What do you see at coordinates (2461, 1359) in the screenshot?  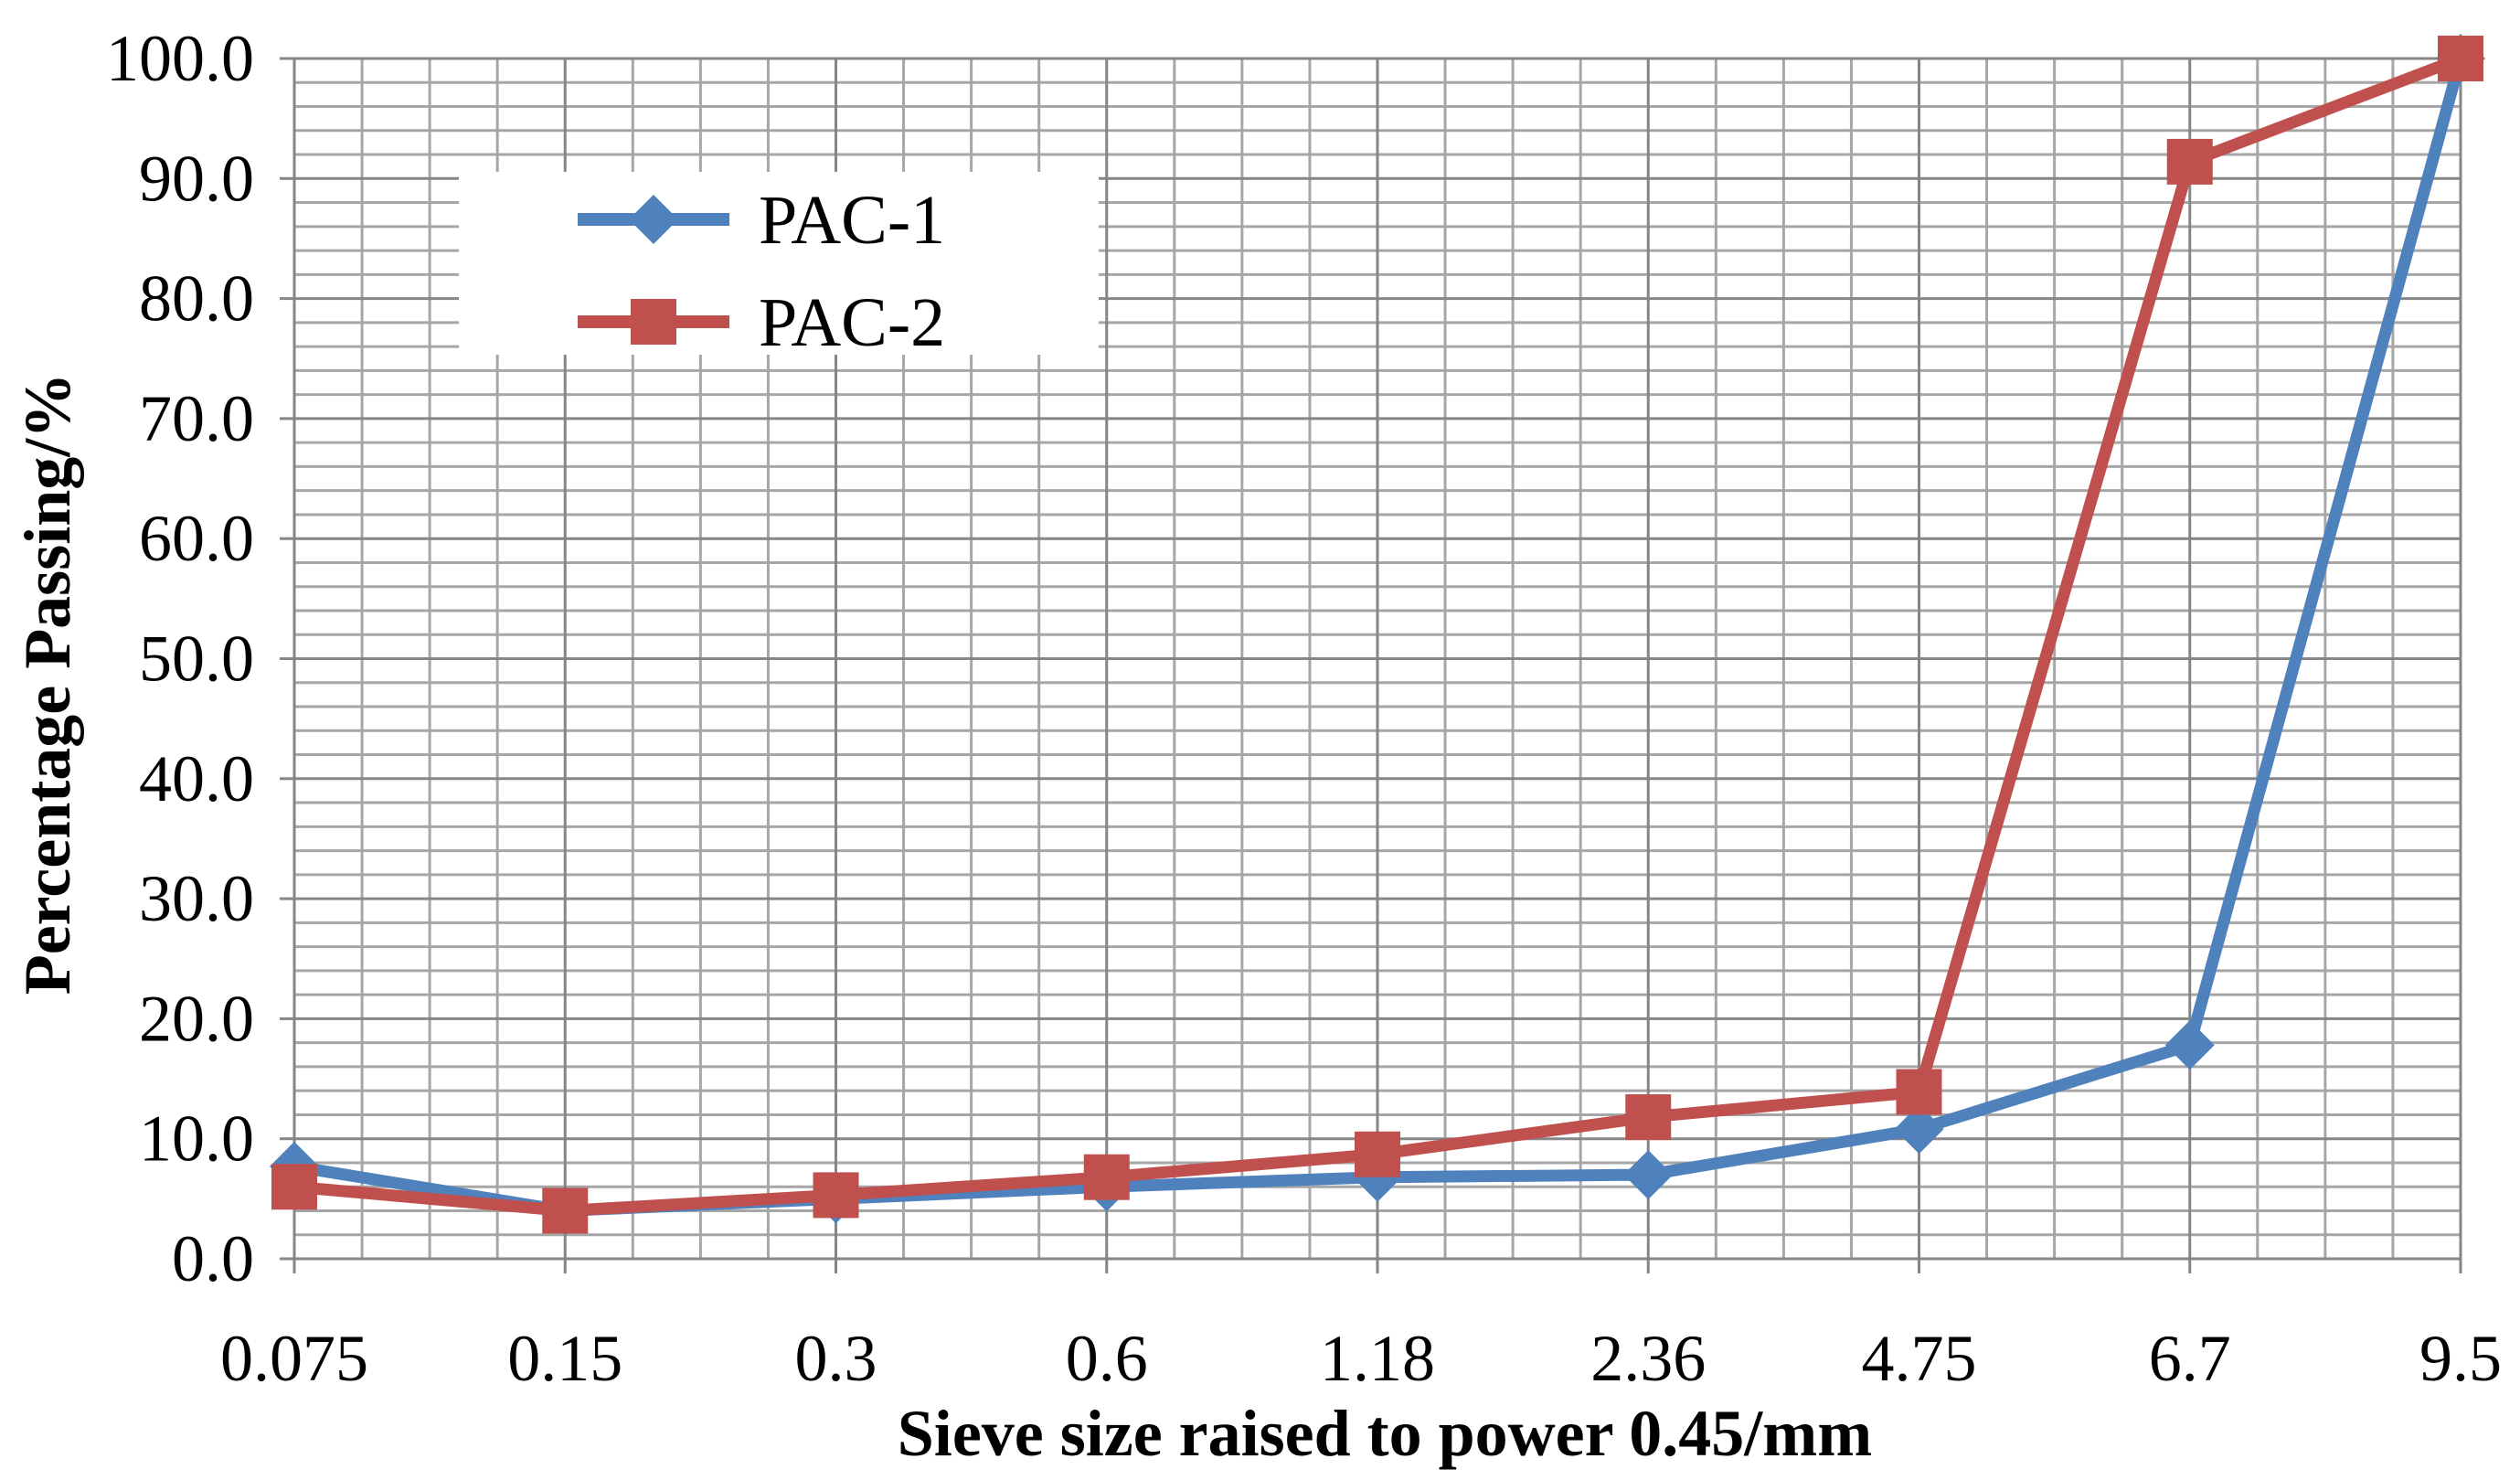 I see `x-tick-label: 9.5` at bounding box center [2461, 1359].